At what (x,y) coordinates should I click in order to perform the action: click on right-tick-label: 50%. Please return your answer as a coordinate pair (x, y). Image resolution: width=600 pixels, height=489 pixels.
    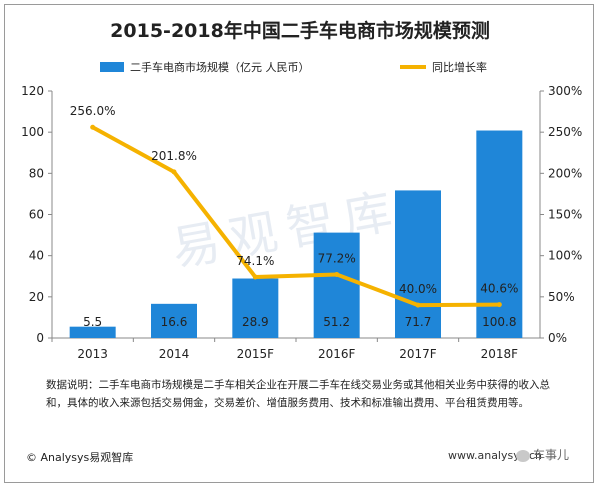
    Looking at the image, I should click on (561, 297).